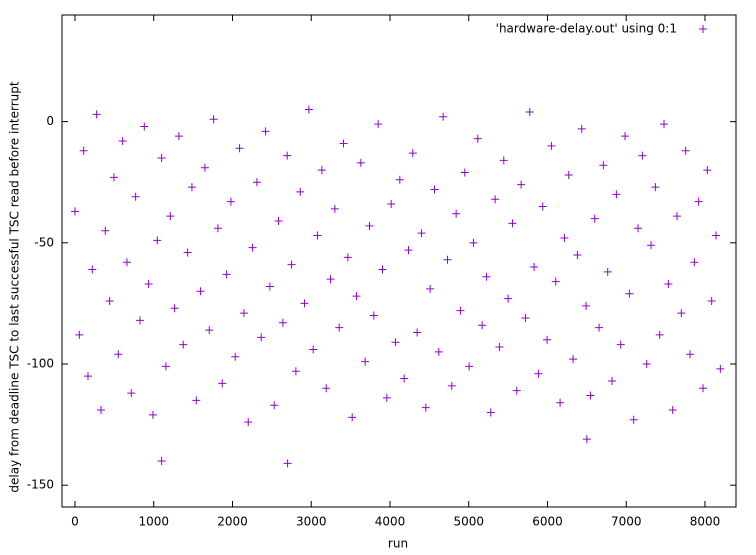 The image size is (756, 555). I want to click on x-tick-label: 2000, so click(232, 522).